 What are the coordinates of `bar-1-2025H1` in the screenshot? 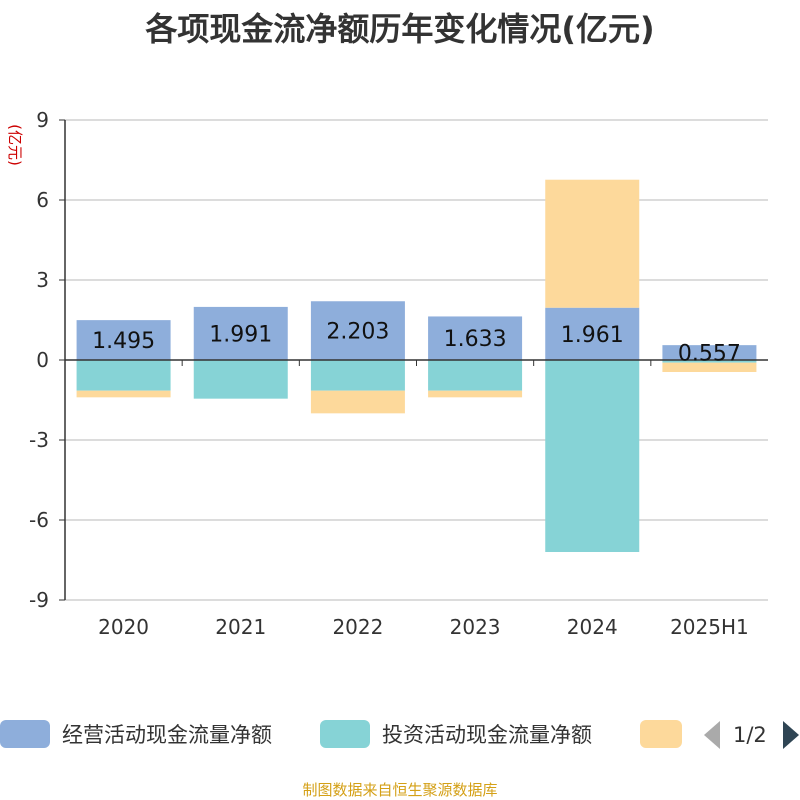 It's located at (709, 352).